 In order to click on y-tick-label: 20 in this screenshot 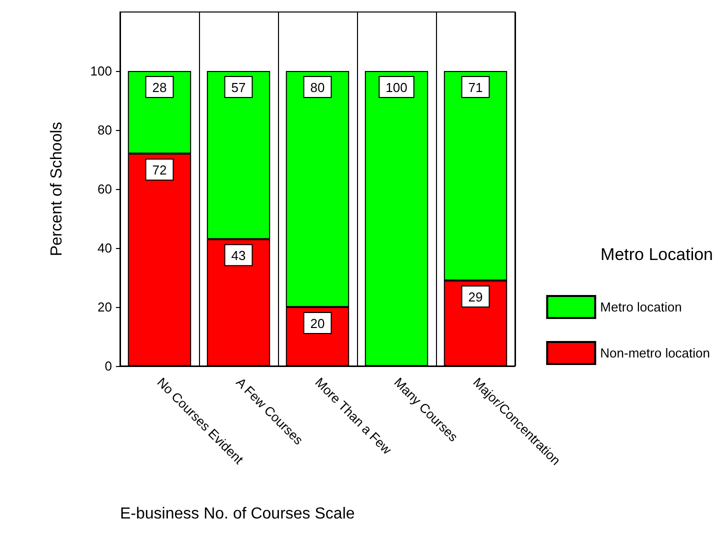, I will do `click(105, 307)`.